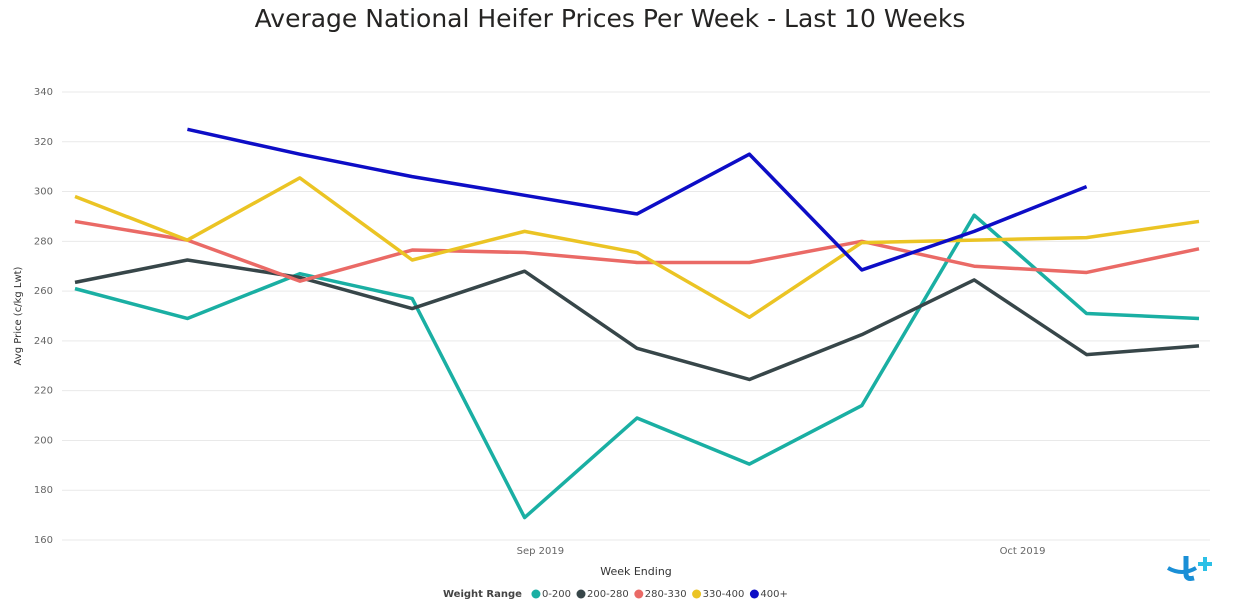 Image resolution: width=1257 pixels, height=615 pixels. I want to click on y-tick-label: 280, so click(43, 241).